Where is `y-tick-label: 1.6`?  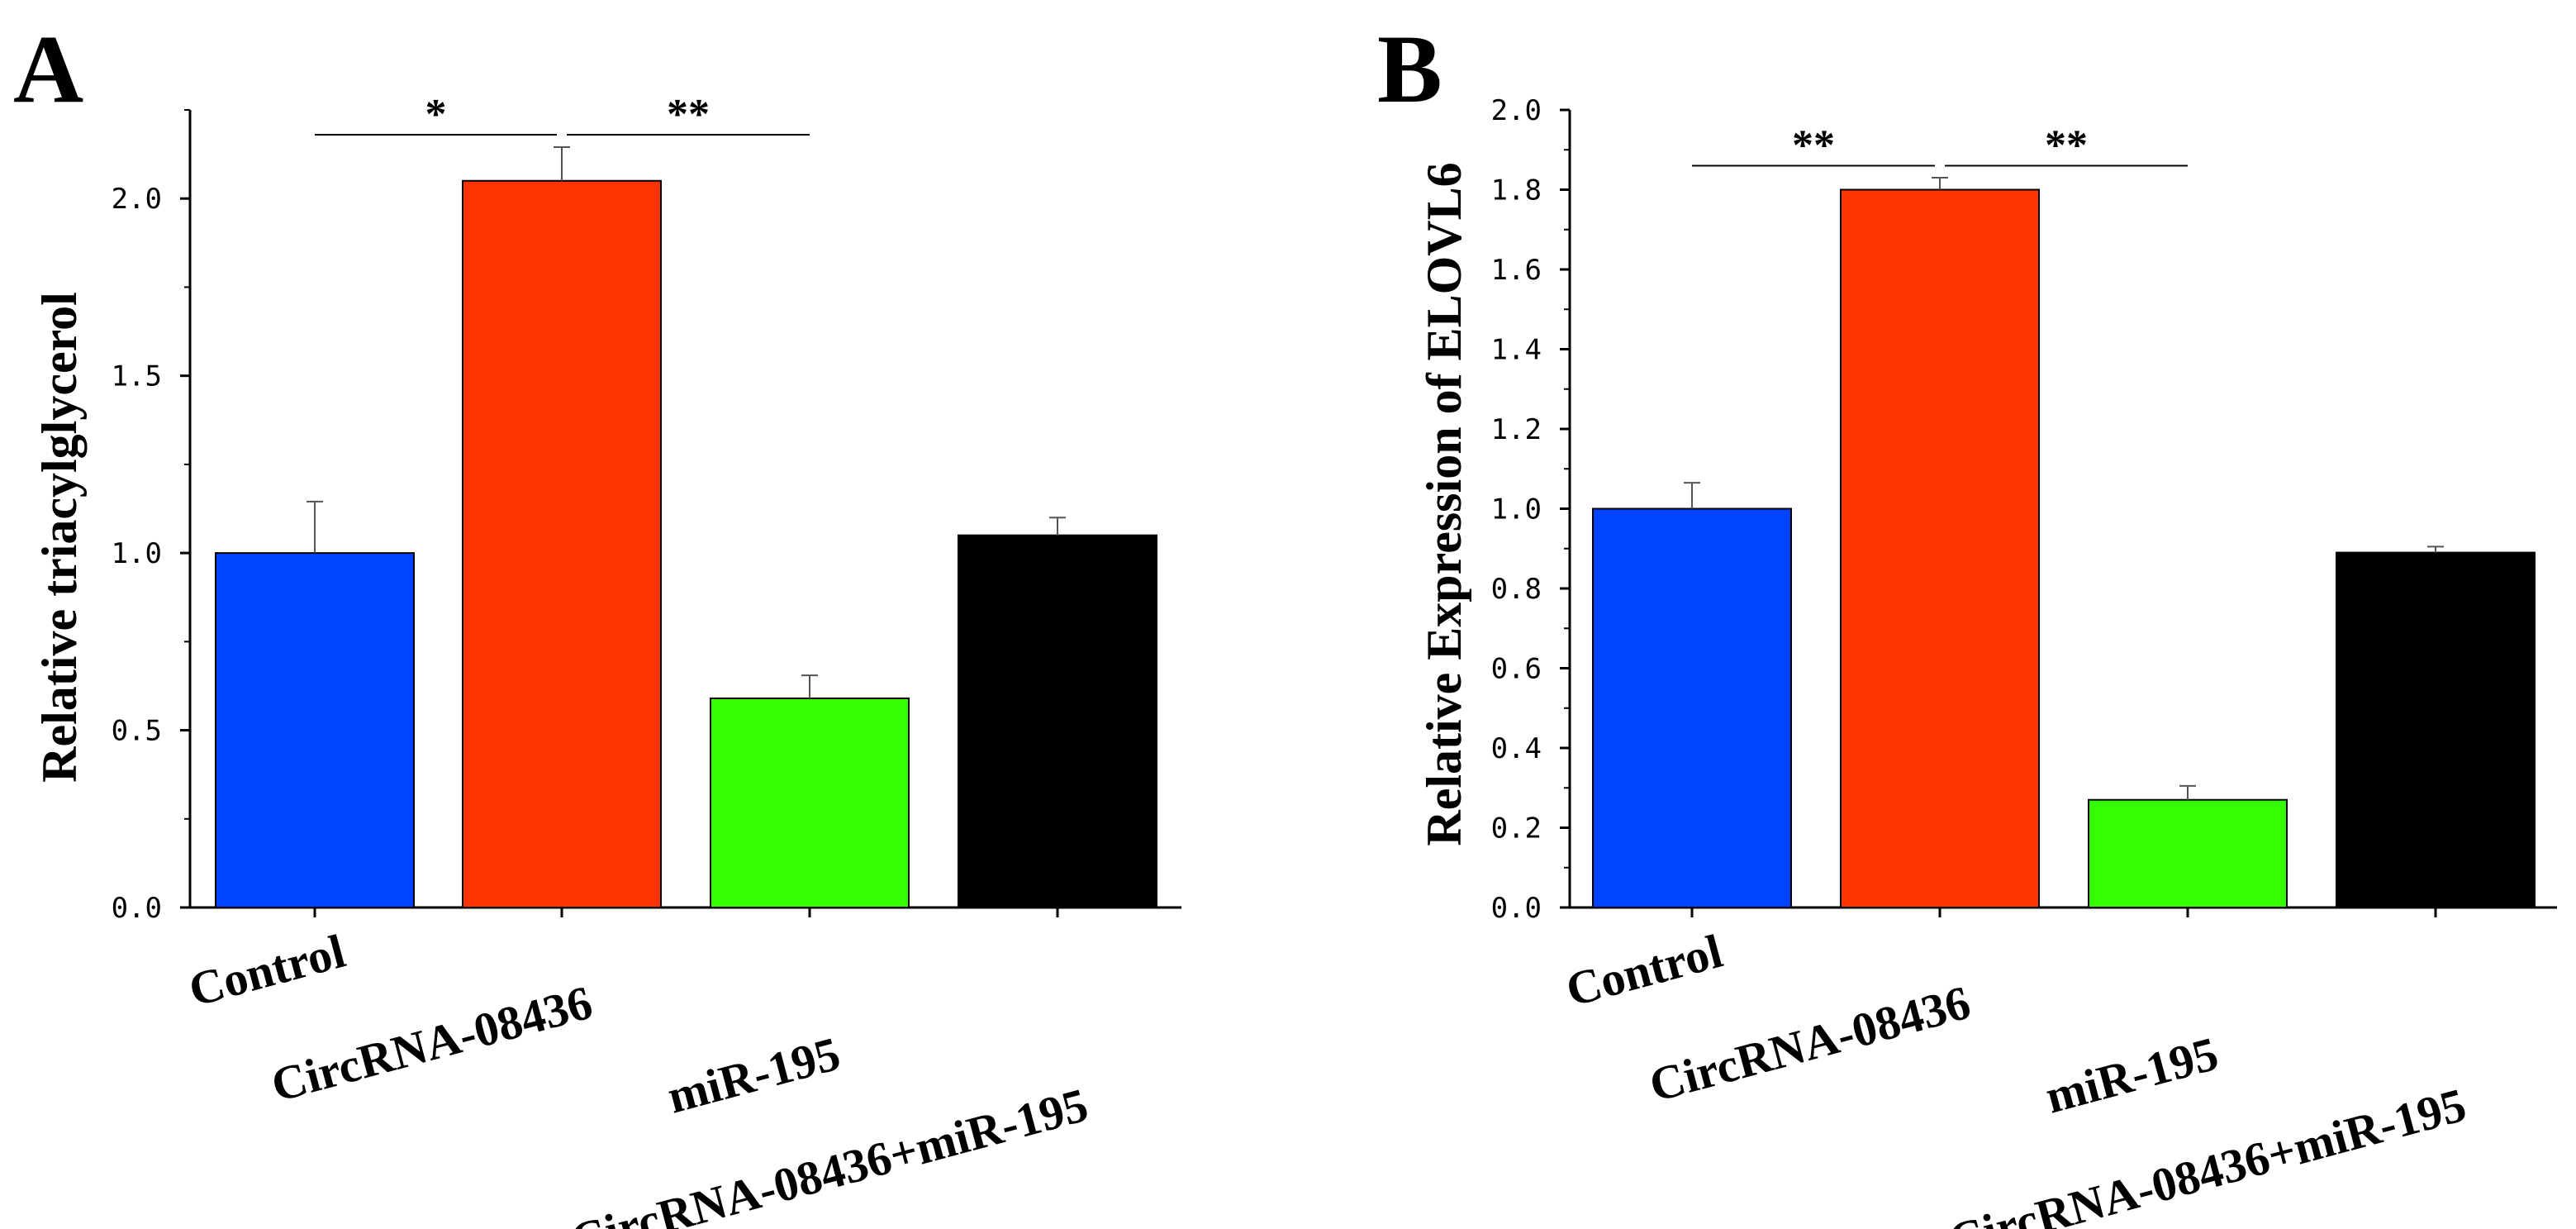
y-tick-label: 1.6 is located at coordinates (1516, 270).